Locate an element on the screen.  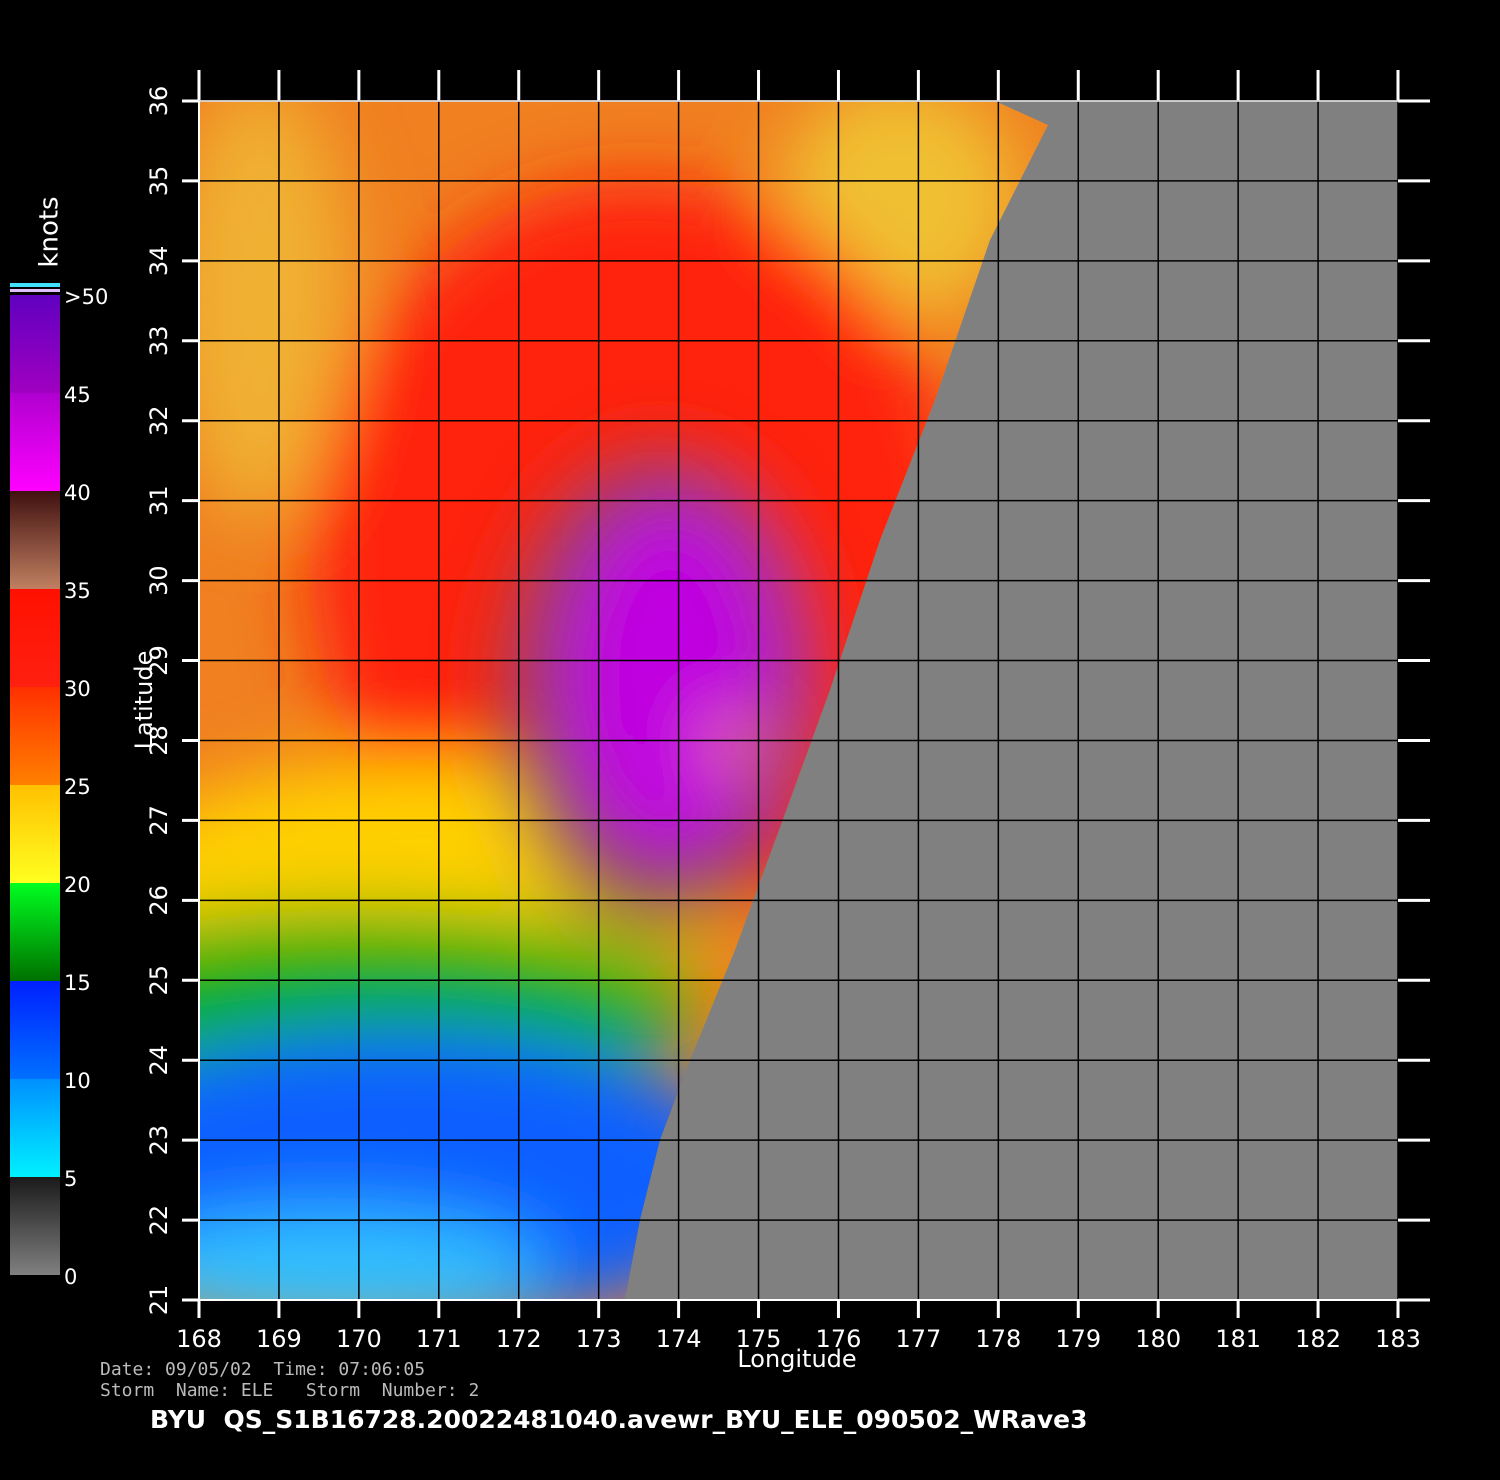
x-axis-label: Longitude is located at coordinates (796, 1359).